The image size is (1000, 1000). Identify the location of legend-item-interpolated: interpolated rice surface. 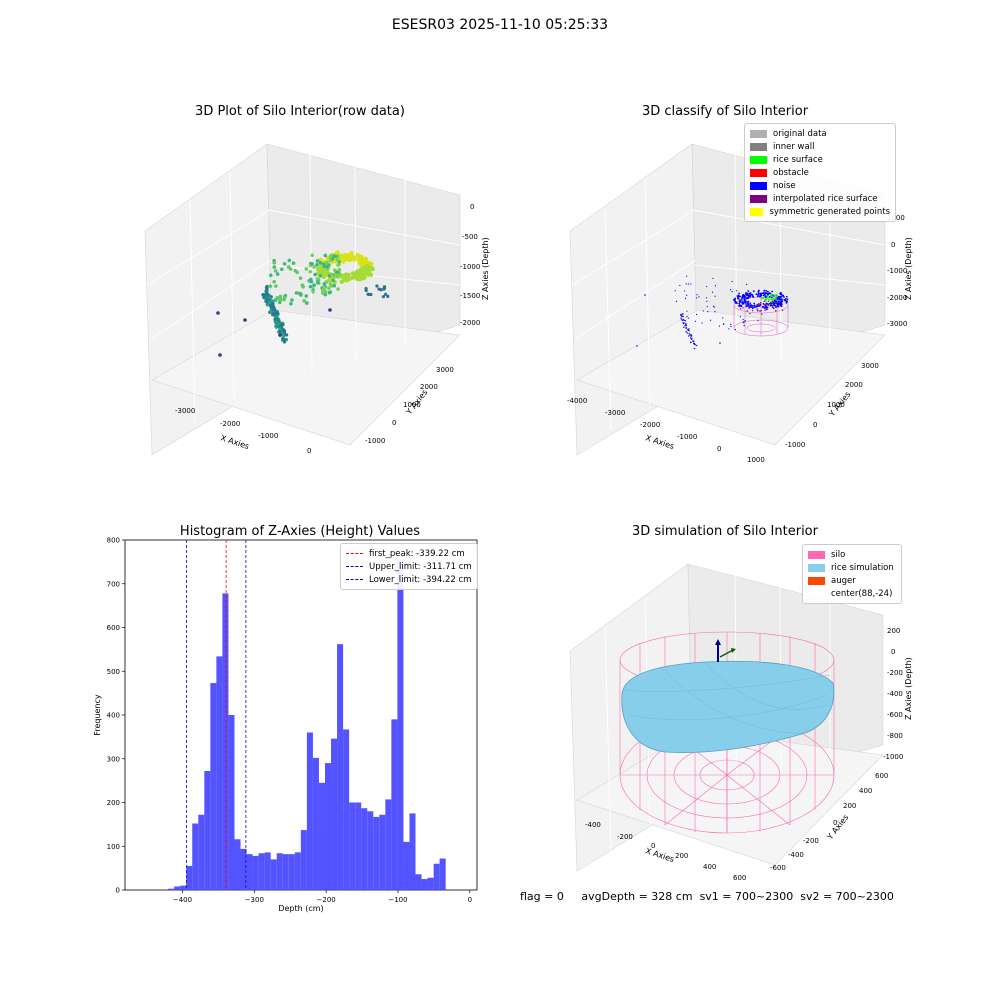
(820, 198).